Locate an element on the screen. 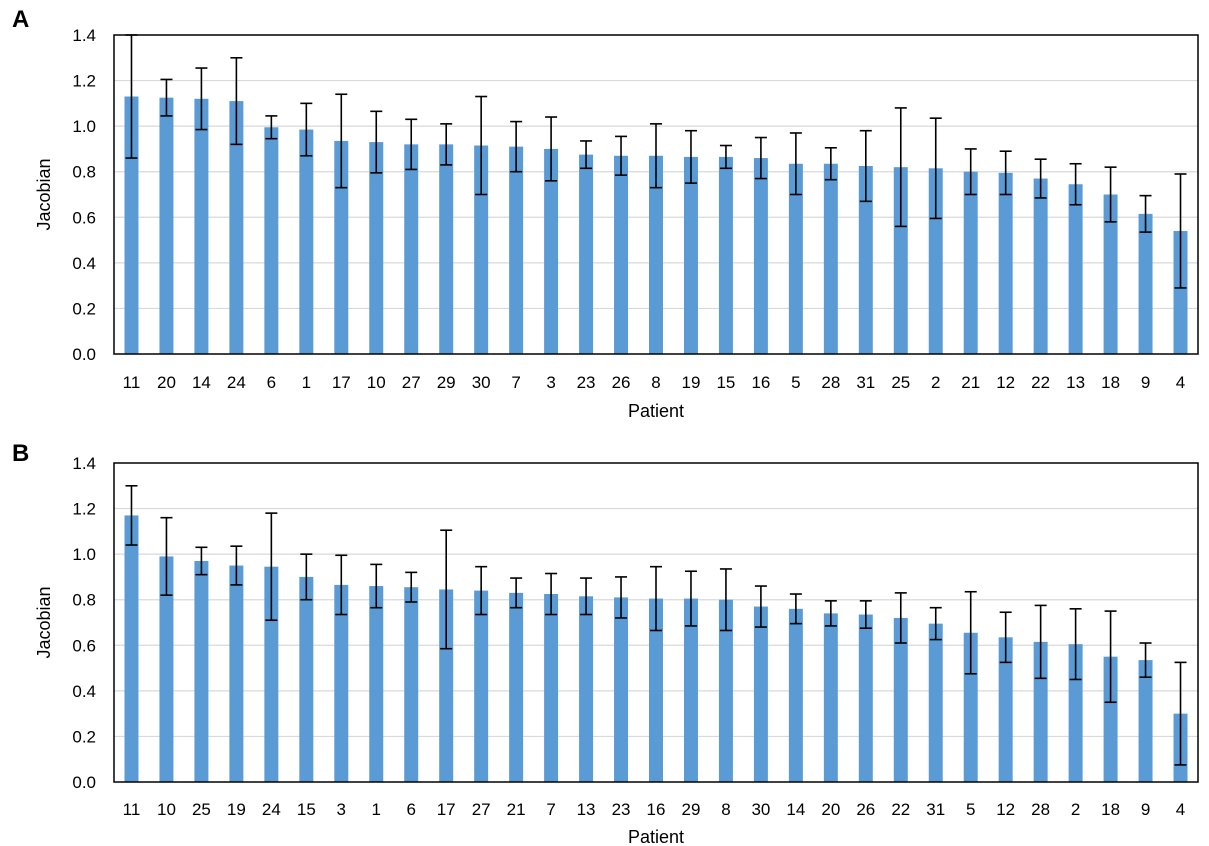 This screenshot has height=846, width=1209. panel-a-x-tick-label: 6 is located at coordinates (271, 382).